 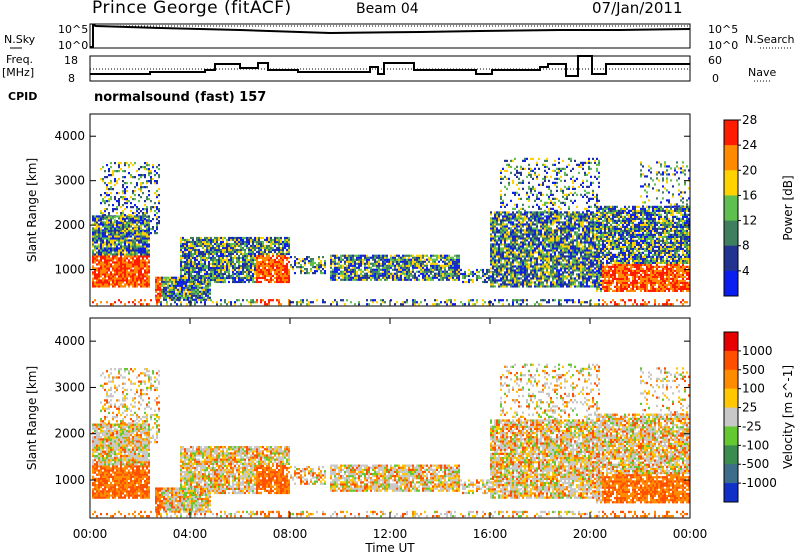 I want to click on nave-label: Nave, so click(x=762, y=72).